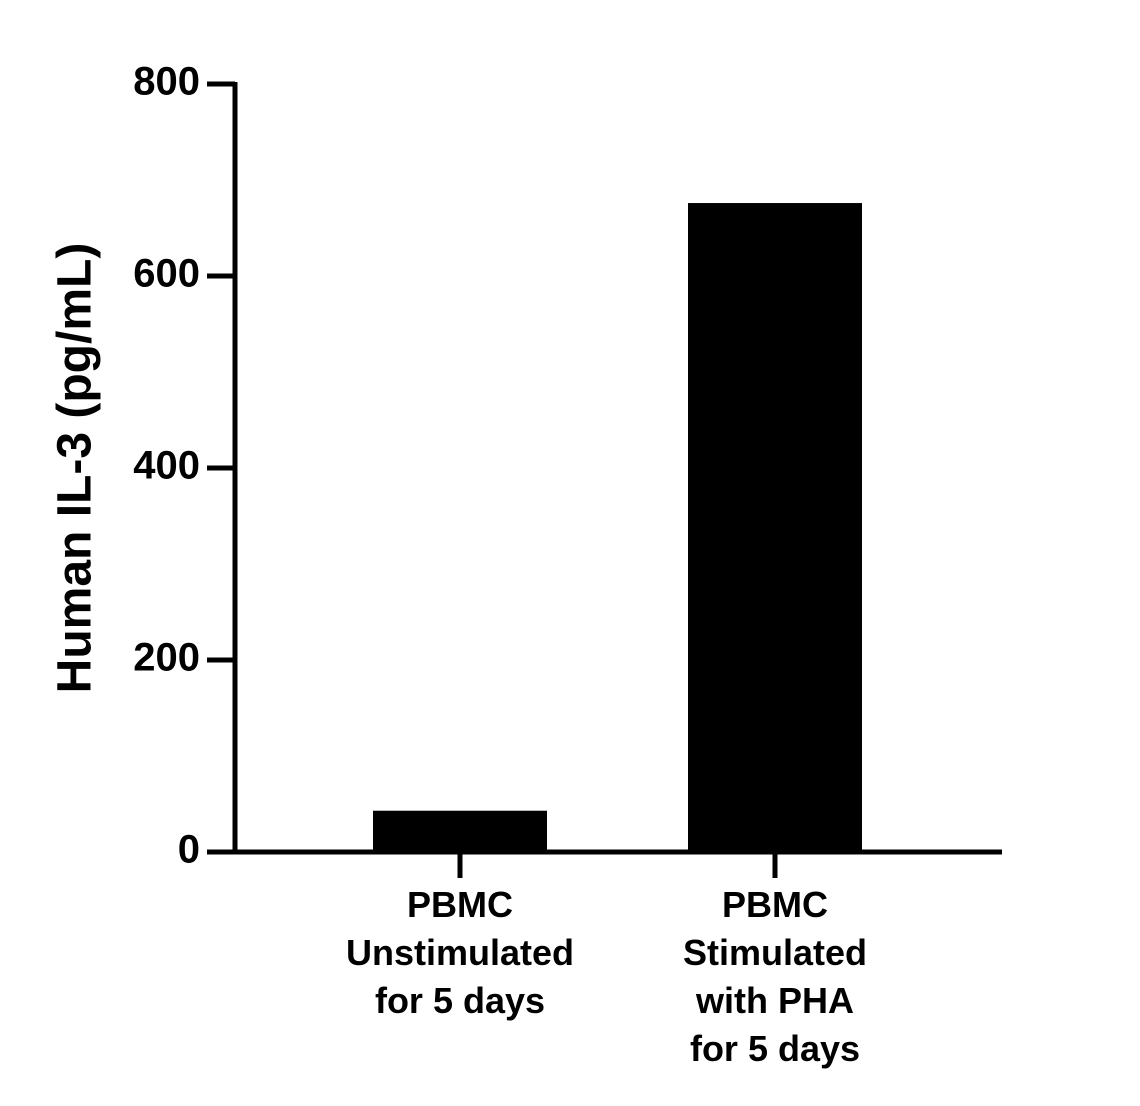 Image resolution: width=1140 pixels, height=1106 pixels. I want to click on y-tick-label: 600, so click(166, 274).